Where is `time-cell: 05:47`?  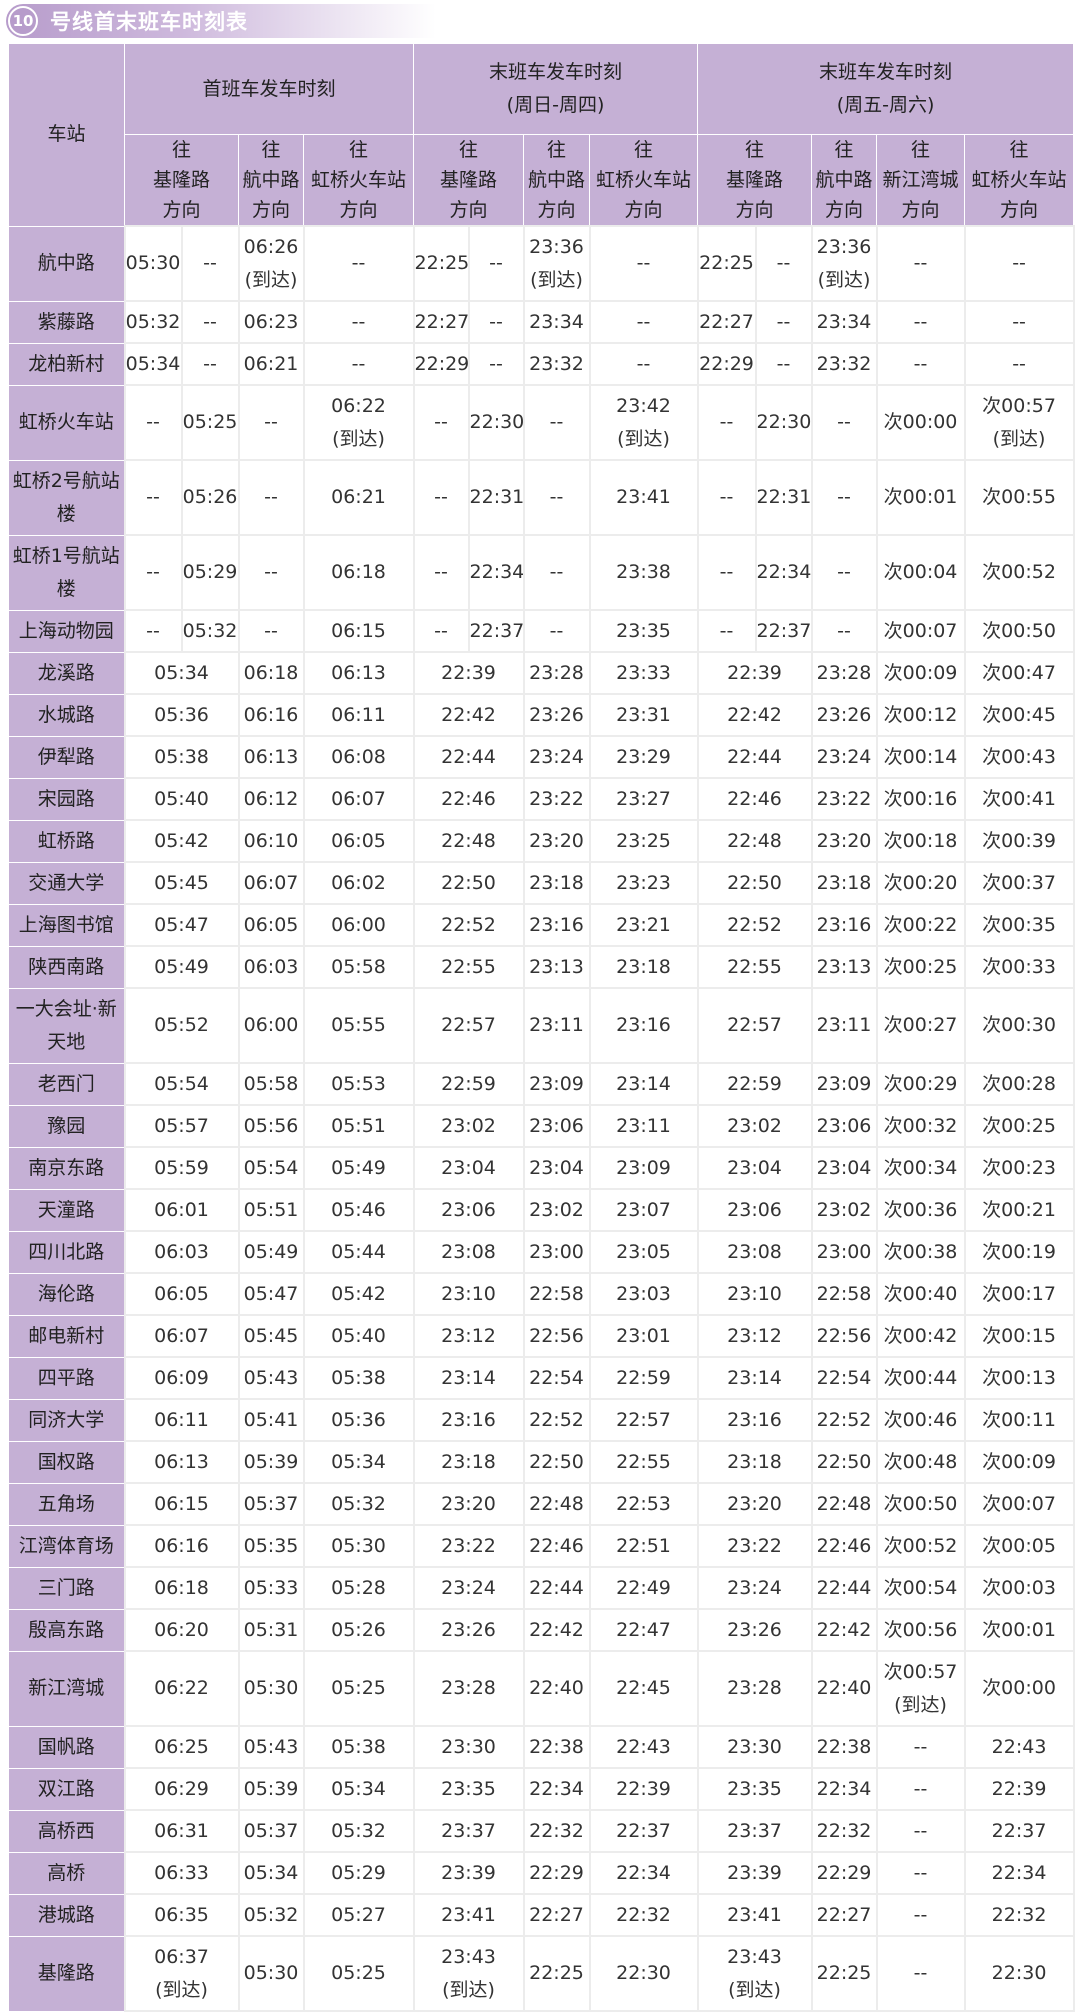
time-cell: 05:47 is located at coordinates (271, 1294).